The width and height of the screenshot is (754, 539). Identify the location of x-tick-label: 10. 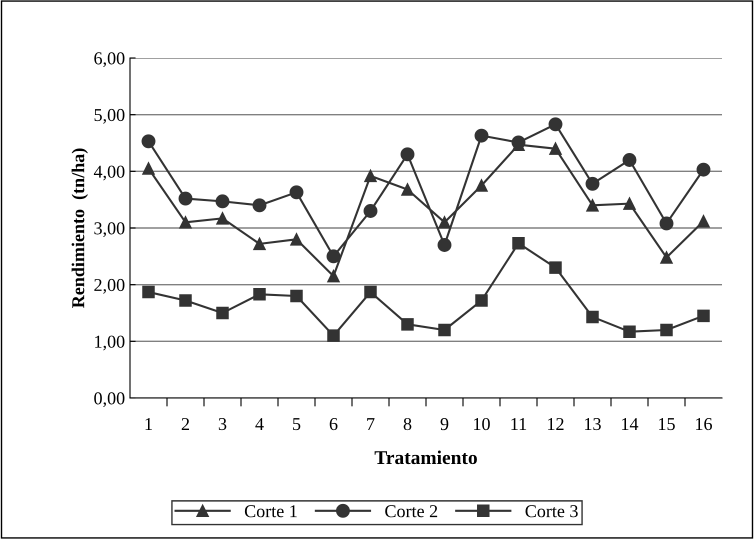
(482, 424).